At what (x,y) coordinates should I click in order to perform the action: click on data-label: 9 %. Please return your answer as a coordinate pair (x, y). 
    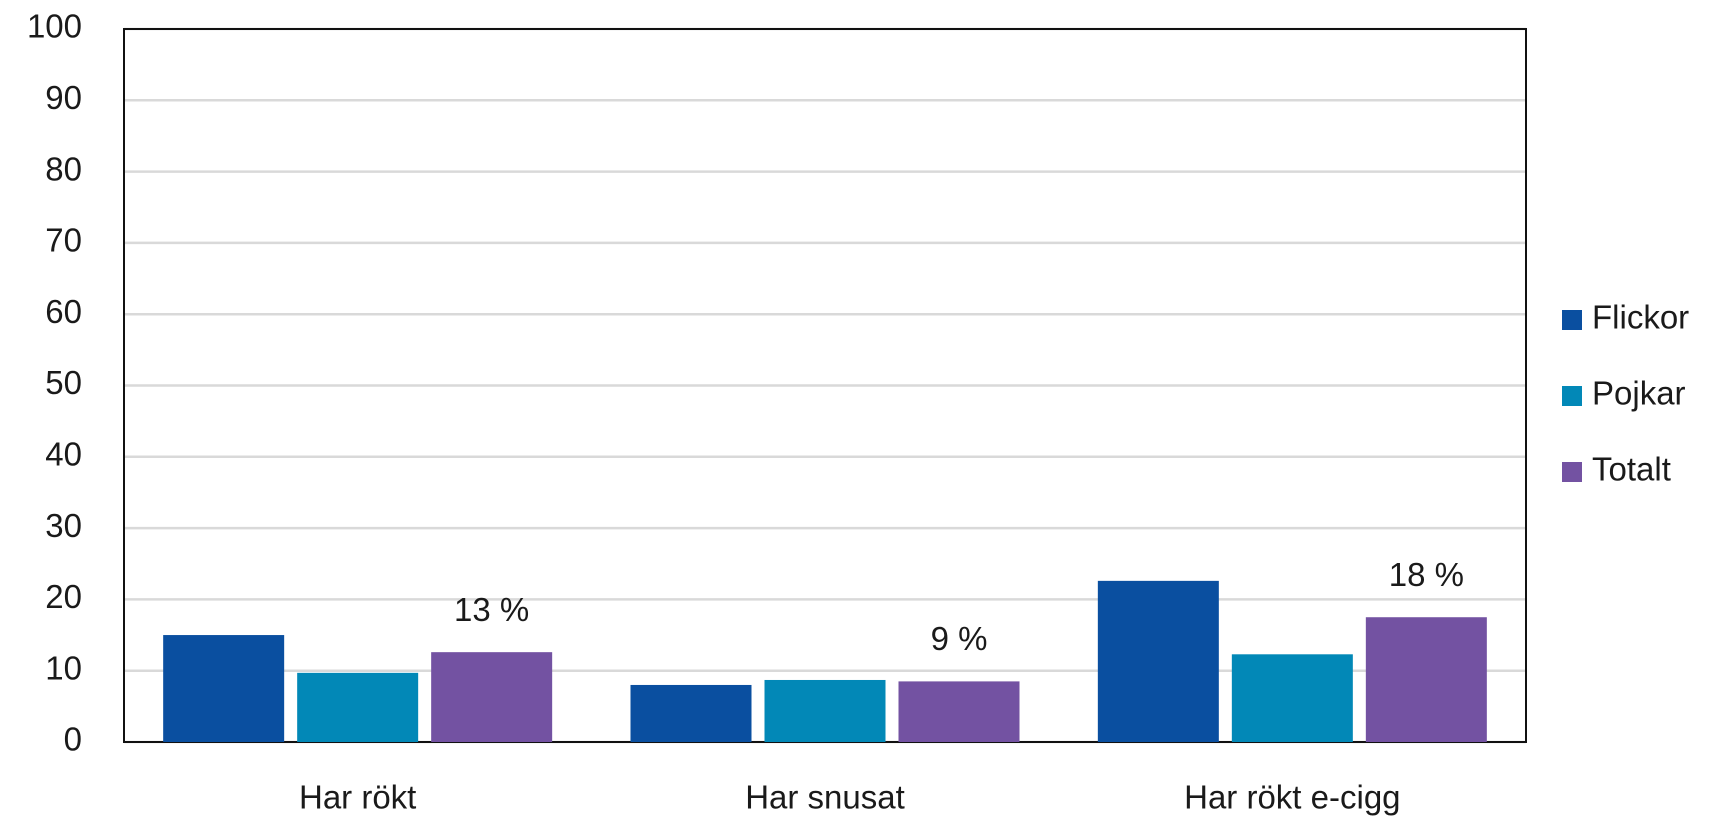
    Looking at the image, I should click on (959, 638).